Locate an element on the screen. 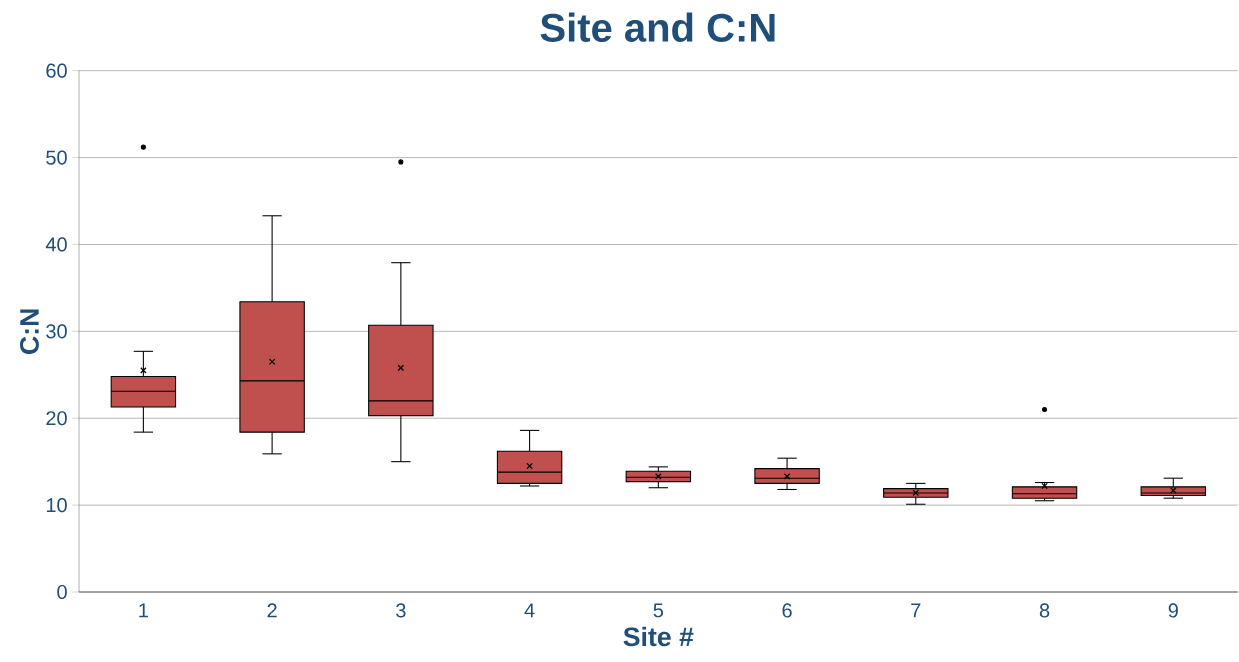 The image size is (1239, 662). y-tick-label: 60 is located at coordinates (56, 70).